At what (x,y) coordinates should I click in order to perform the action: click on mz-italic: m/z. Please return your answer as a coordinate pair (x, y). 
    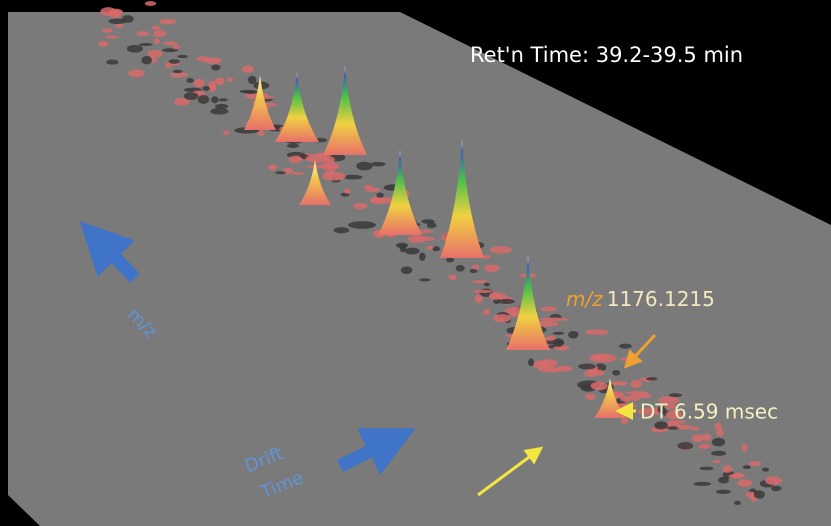
    Looking at the image, I should click on (584, 299).